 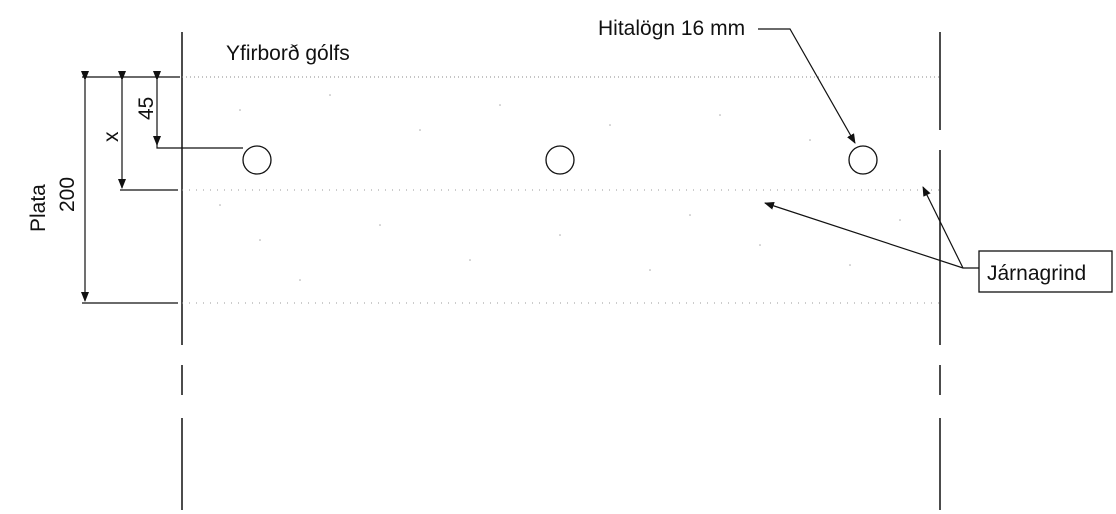 I want to click on pipe-extension-line, so click(x=199, y=145).